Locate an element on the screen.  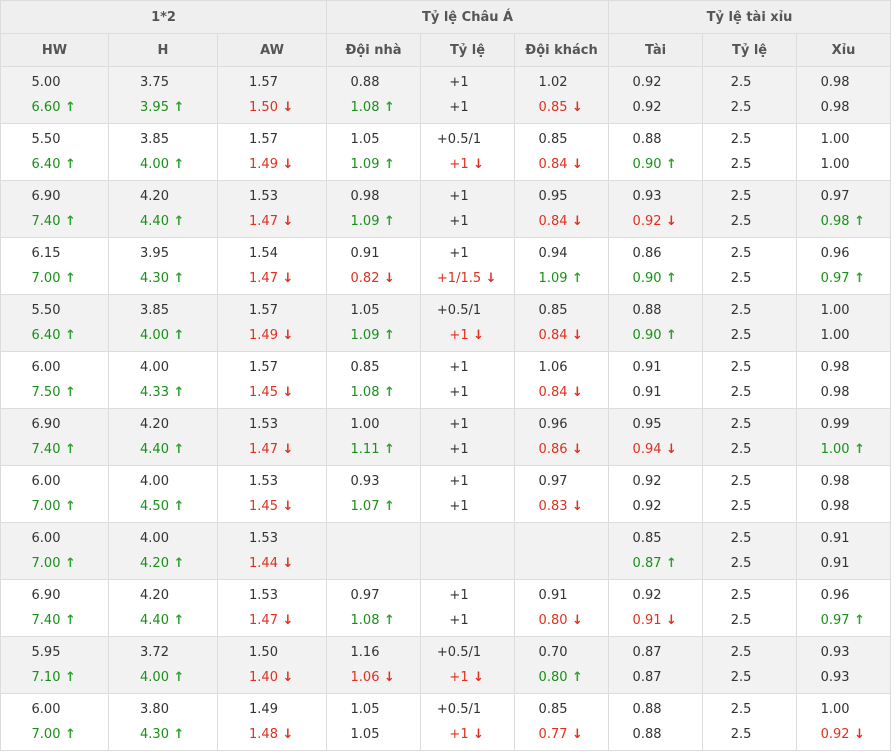
odds-cell-hw: 6.90↑7.40↑ is located at coordinates (54, 209).